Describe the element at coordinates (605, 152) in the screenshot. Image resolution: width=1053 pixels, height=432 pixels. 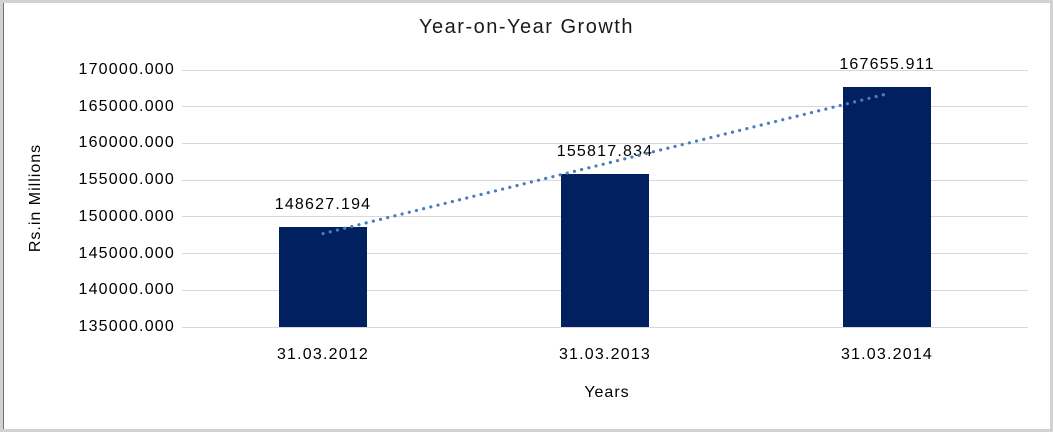
I see `bar-data-label: 155817.834` at that location.